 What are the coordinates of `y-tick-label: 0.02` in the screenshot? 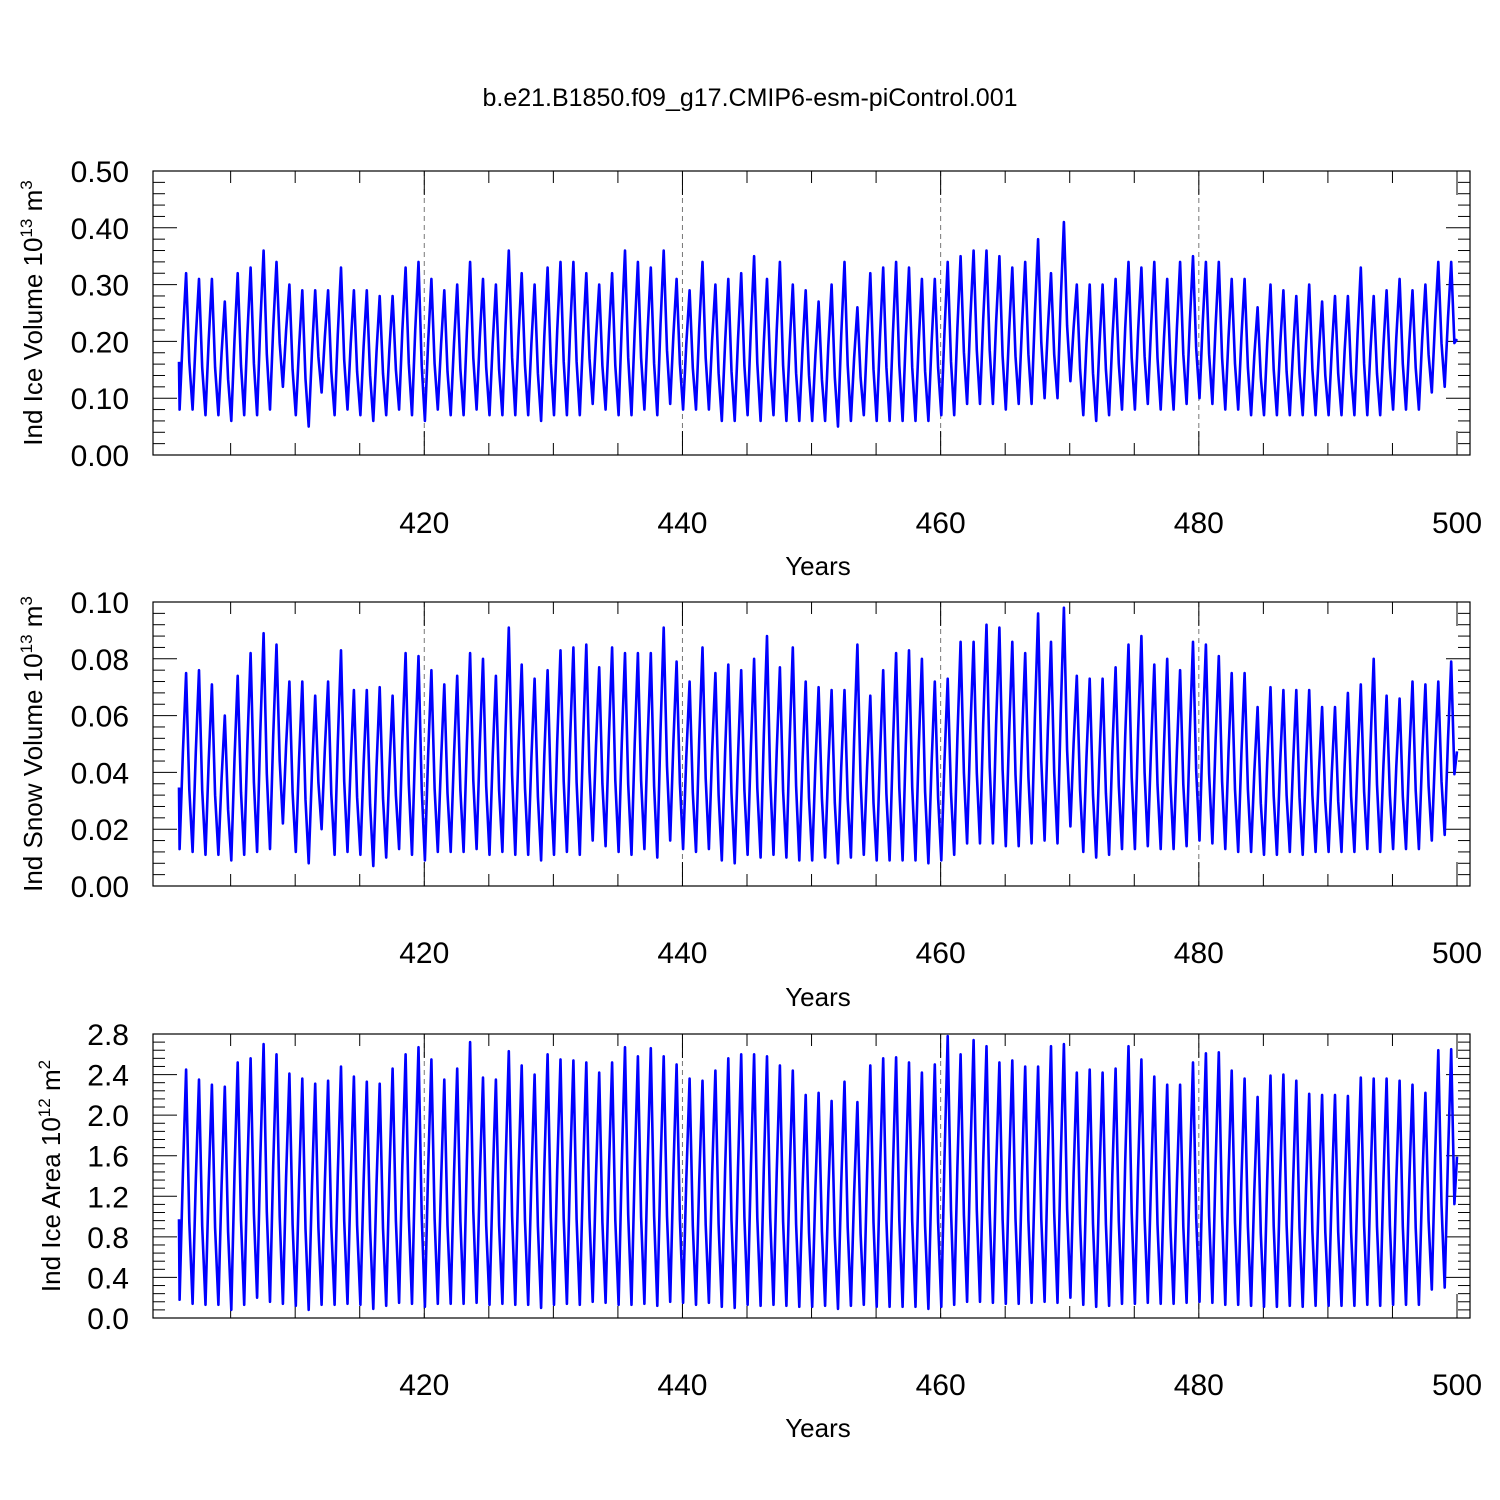 It's located at (100, 830).